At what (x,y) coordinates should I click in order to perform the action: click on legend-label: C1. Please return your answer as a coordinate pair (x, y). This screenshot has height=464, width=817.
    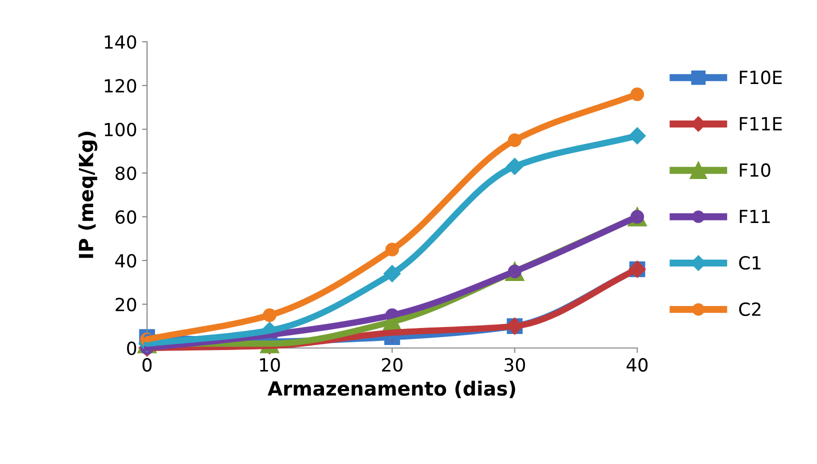
    Looking at the image, I should click on (750, 263).